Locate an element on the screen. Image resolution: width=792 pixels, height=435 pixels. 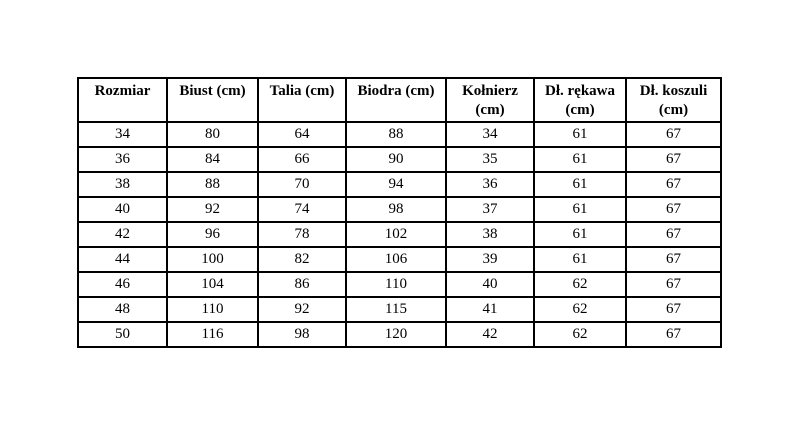
table-cell: 115 is located at coordinates (396, 309).